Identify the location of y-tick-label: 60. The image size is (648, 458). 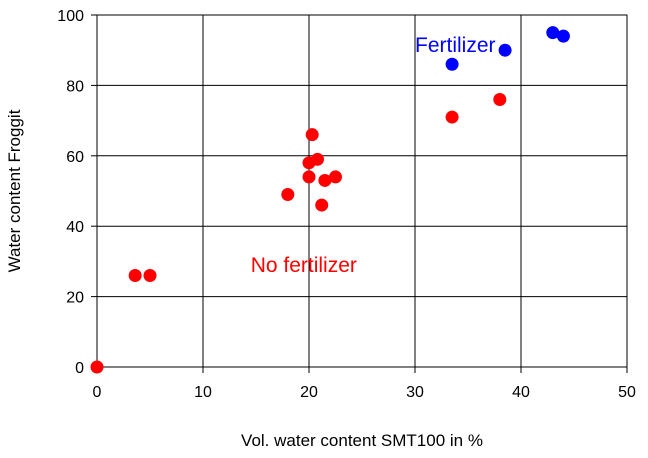
(75, 157).